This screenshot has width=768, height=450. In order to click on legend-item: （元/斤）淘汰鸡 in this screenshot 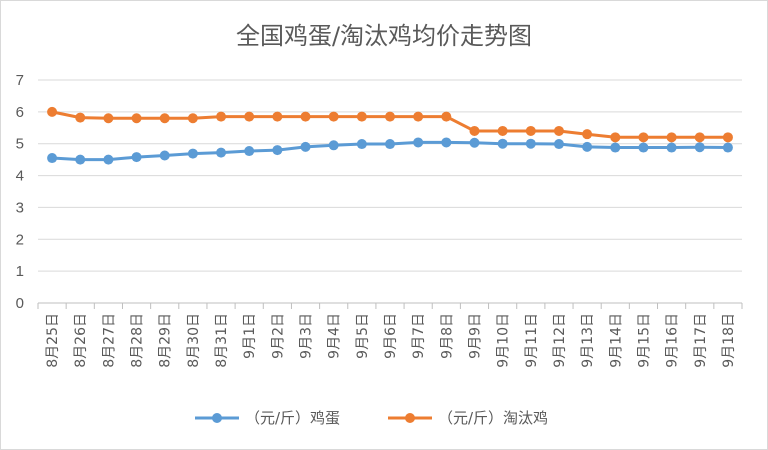, I will do `click(468, 418)`.